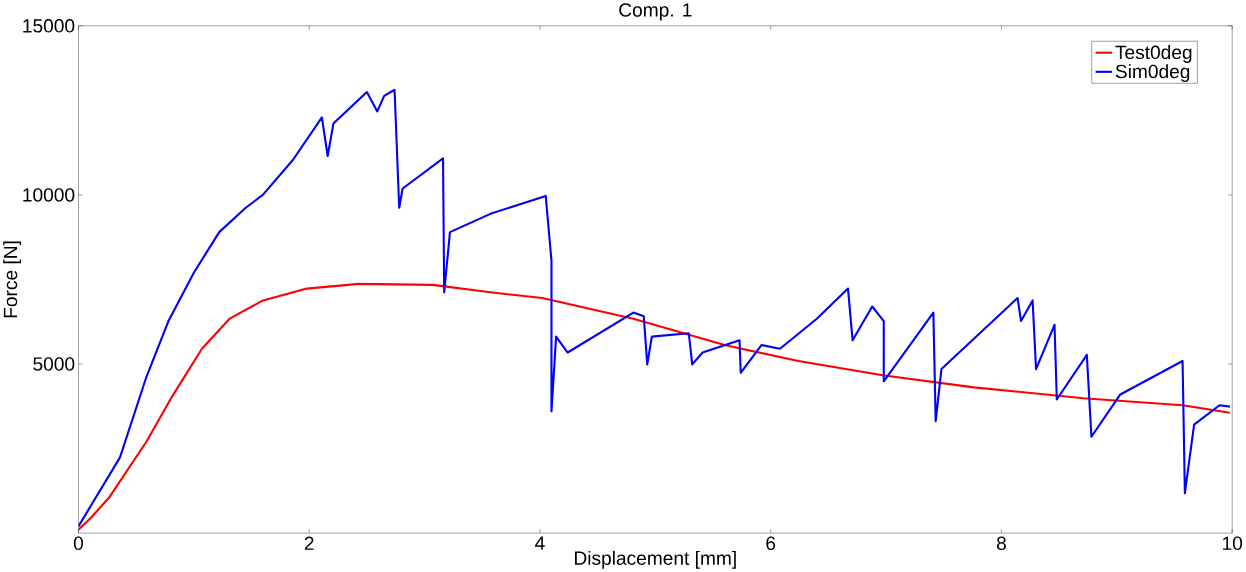  I want to click on legend-label: Test0deg, so click(1153, 54).